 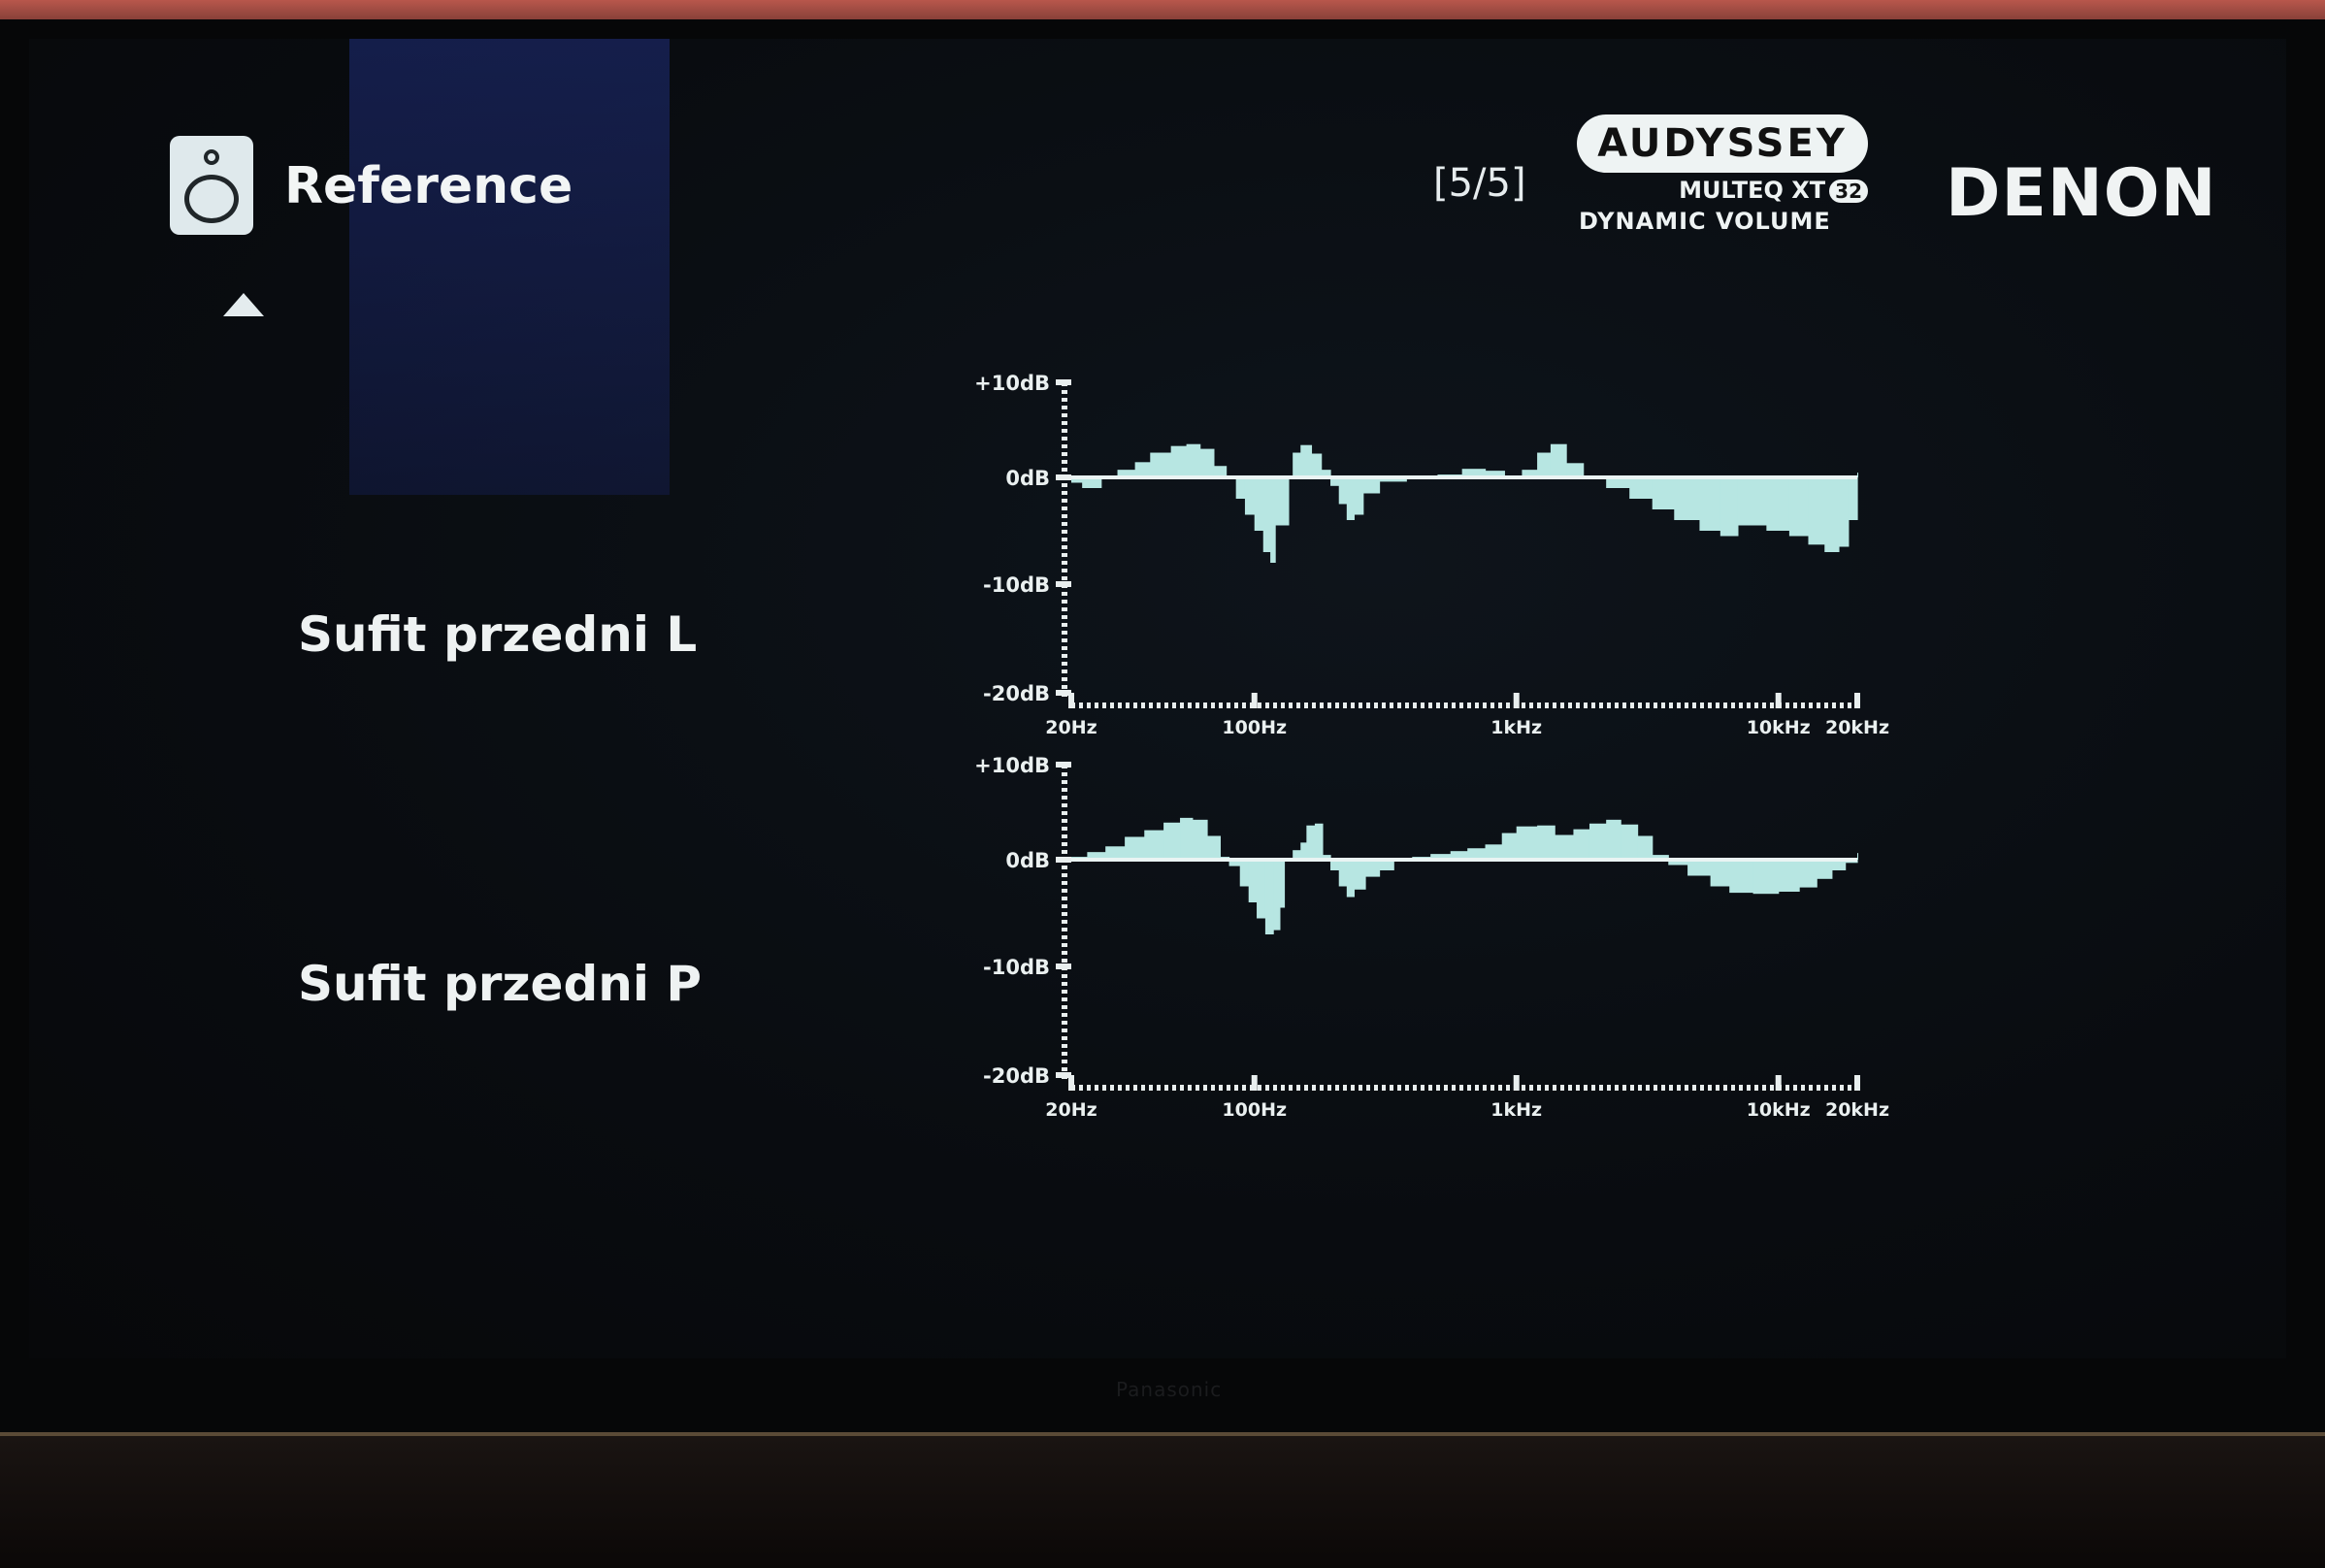 What do you see at coordinates (1779, 1110) in the screenshot?
I see `x-tick-label: 10kHz` at bounding box center [1779, 1110].